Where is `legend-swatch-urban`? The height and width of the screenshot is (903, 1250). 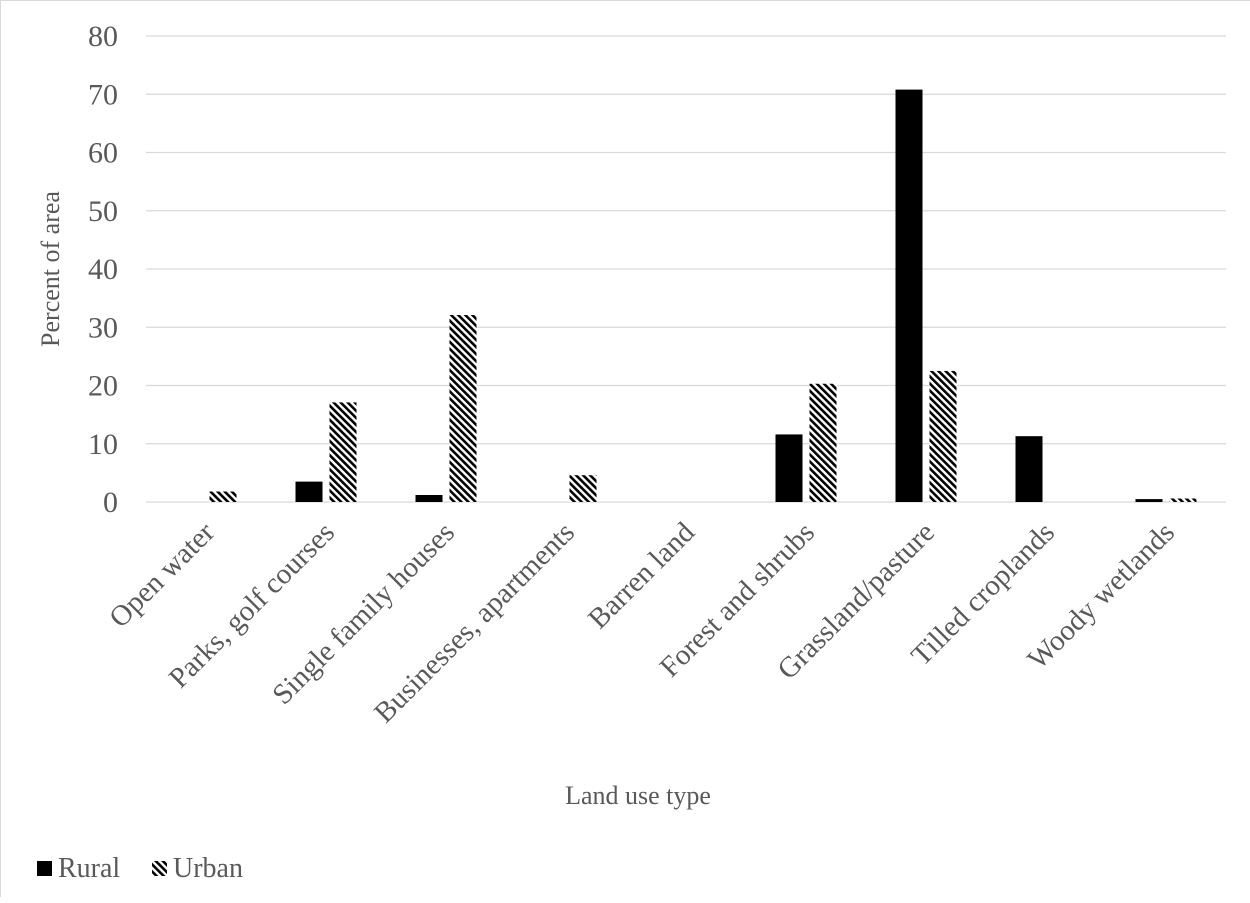
legend-swatch-urban is located at coordinates (159, 868).